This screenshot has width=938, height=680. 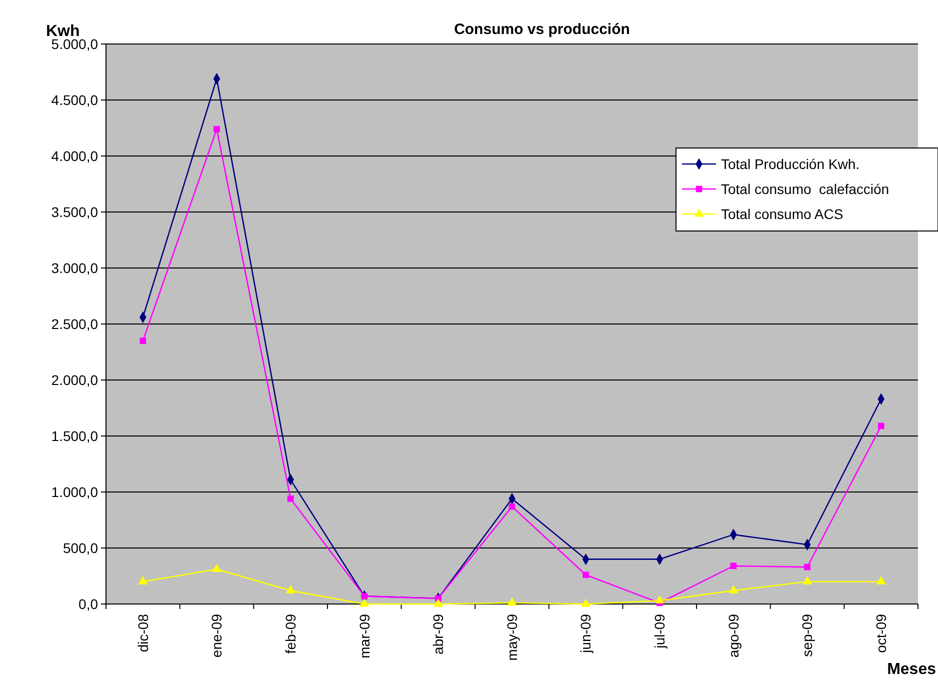 What do you see at coordinates (542, 29) in the screenshot?
I see `chart-title: Consumo vs producción` at bounding box center [542, 29].